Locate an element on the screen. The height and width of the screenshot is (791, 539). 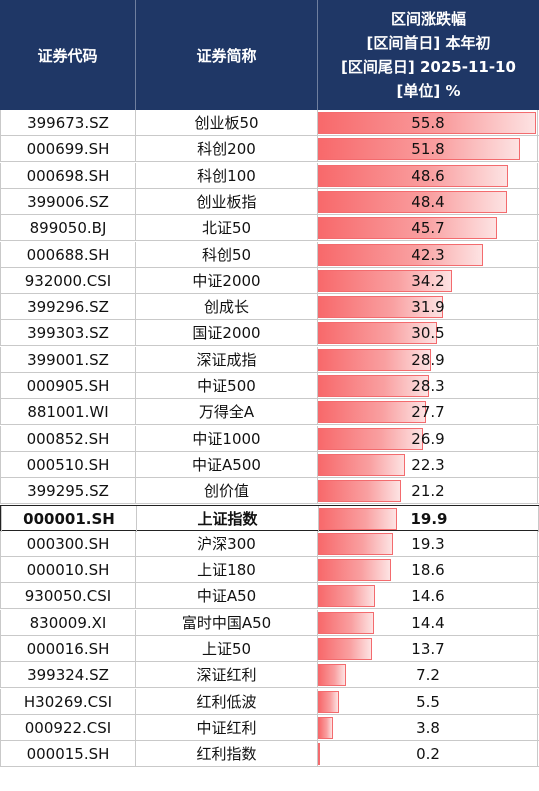
return-cell: 30.5 is located at coordinates (428, 333).